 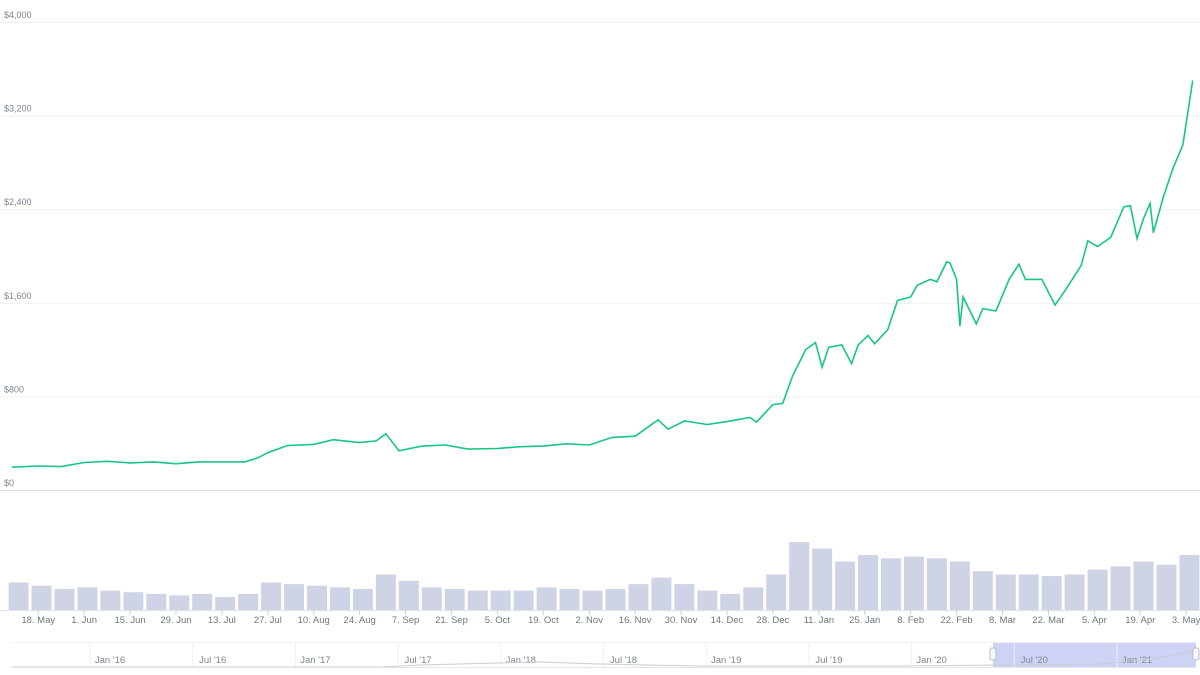 I want to click on navigator-label: Jan '19, so click(x=726, y=660).